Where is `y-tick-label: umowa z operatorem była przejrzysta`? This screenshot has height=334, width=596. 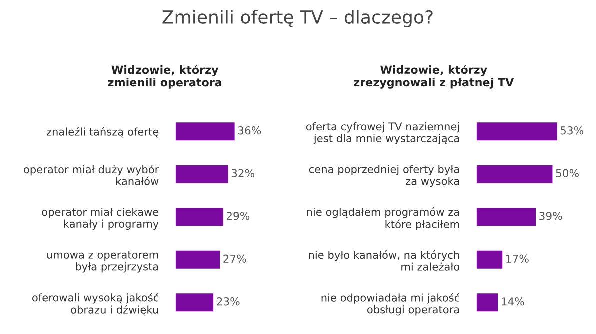
y-tick-label: umowa z operatorem była przejrzysta is located at coordinates (102, 262).